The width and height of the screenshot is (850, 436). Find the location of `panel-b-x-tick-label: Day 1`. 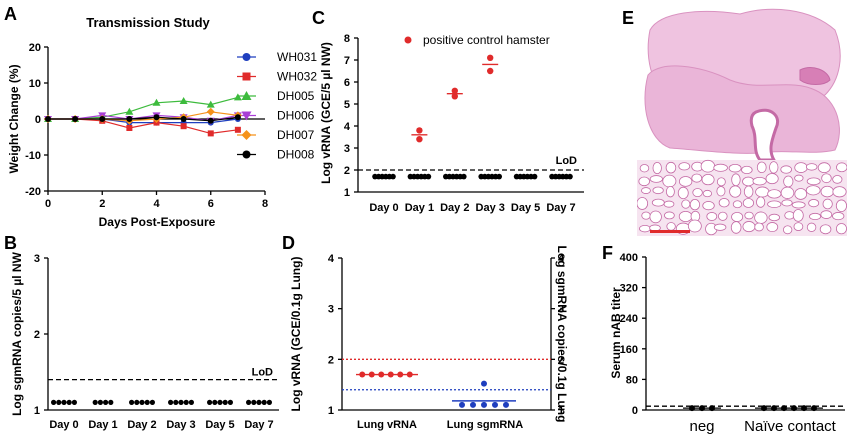

panel-b-x-tick-label: Day 1 is located at coordinates (102, 425).